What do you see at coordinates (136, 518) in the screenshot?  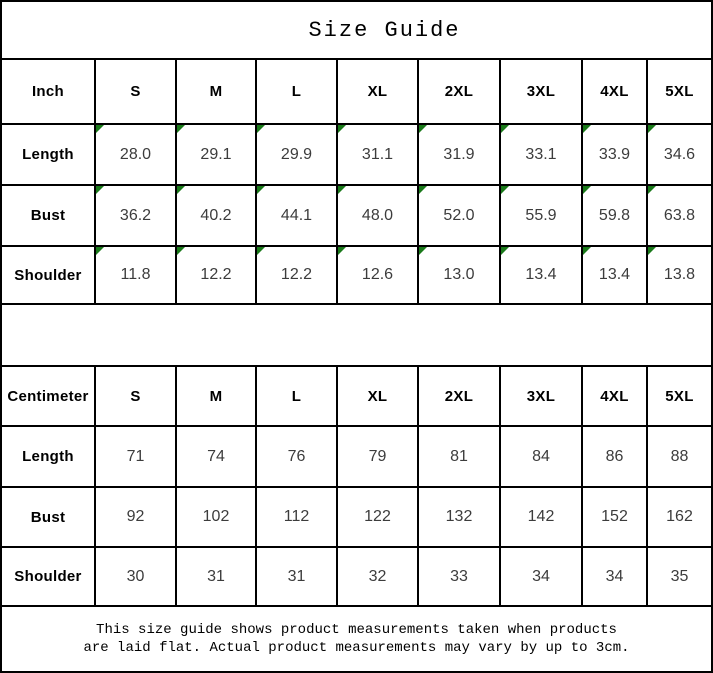 I see `value-cell: 92` at bounding box center [136, 518].